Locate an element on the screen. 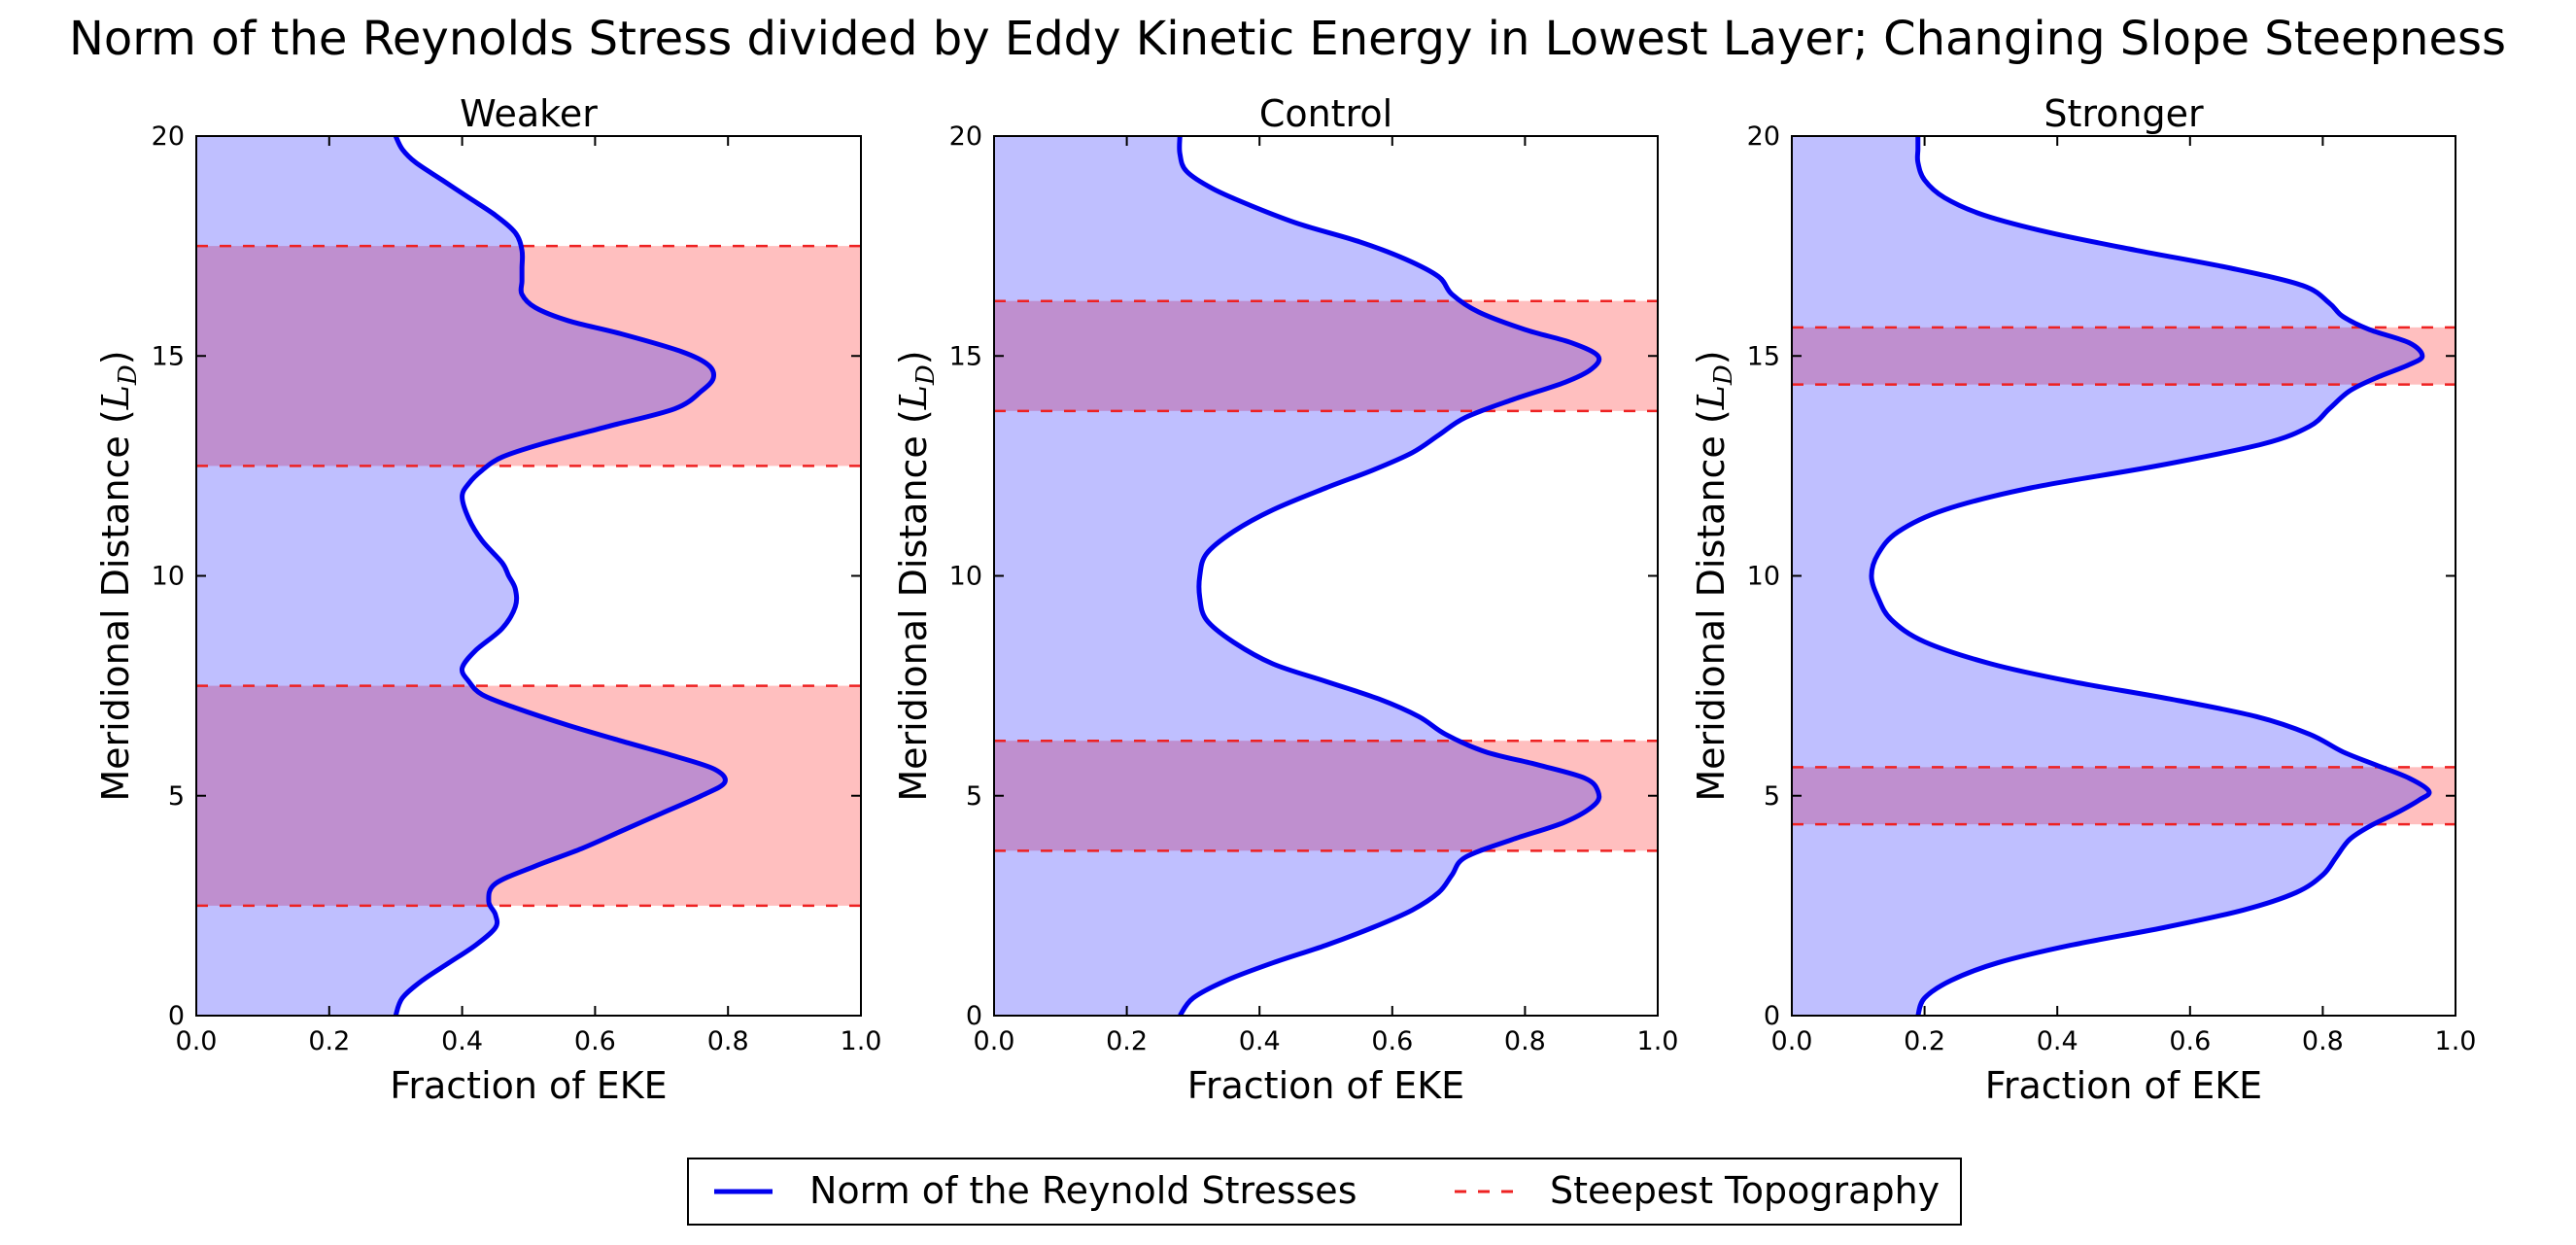 This screenshot has height=1245, width=2576. legend-frame is located at coordinates (1325, 1192).